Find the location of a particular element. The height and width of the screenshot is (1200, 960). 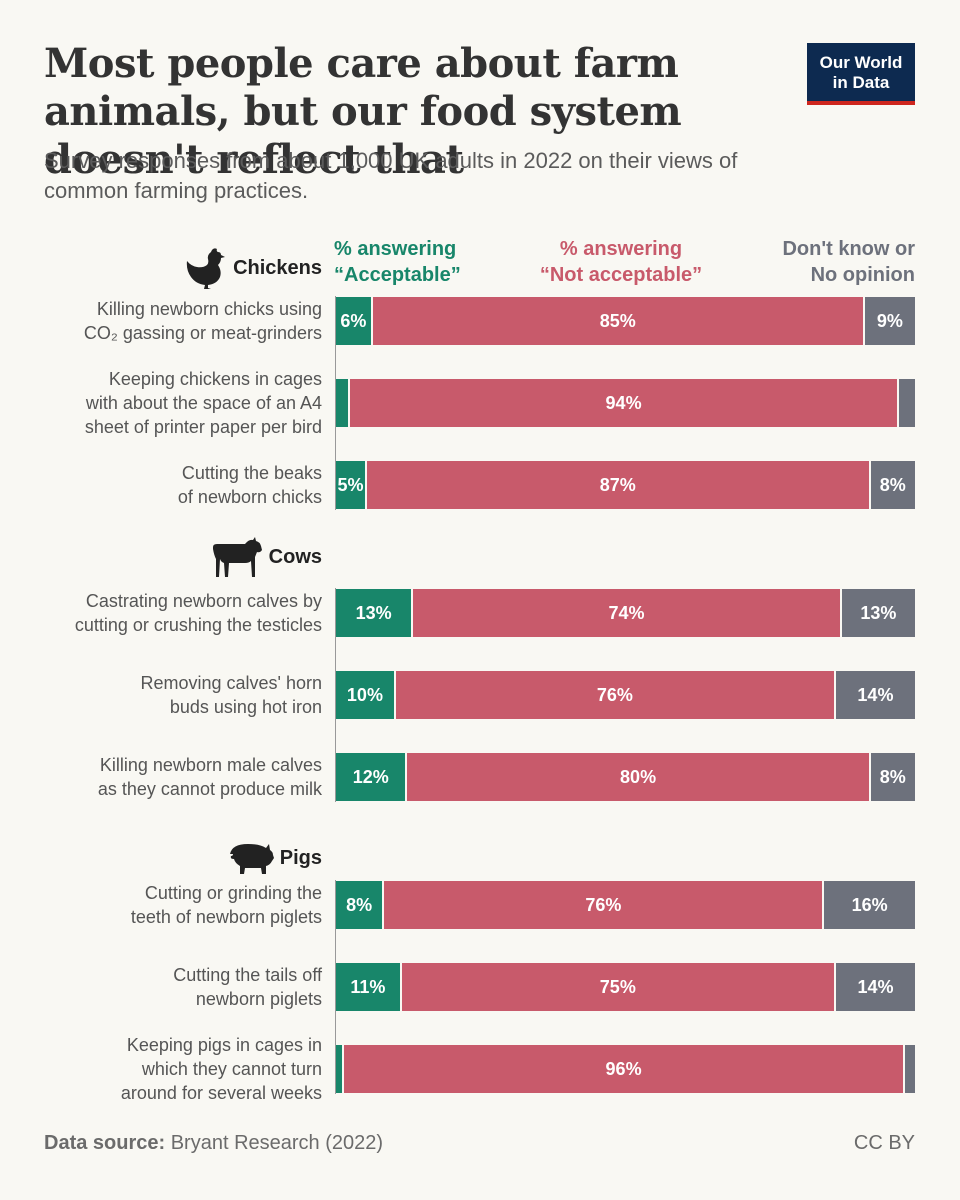

row-label-line: Cutting or grinding the is located at coordinates (233, 893).